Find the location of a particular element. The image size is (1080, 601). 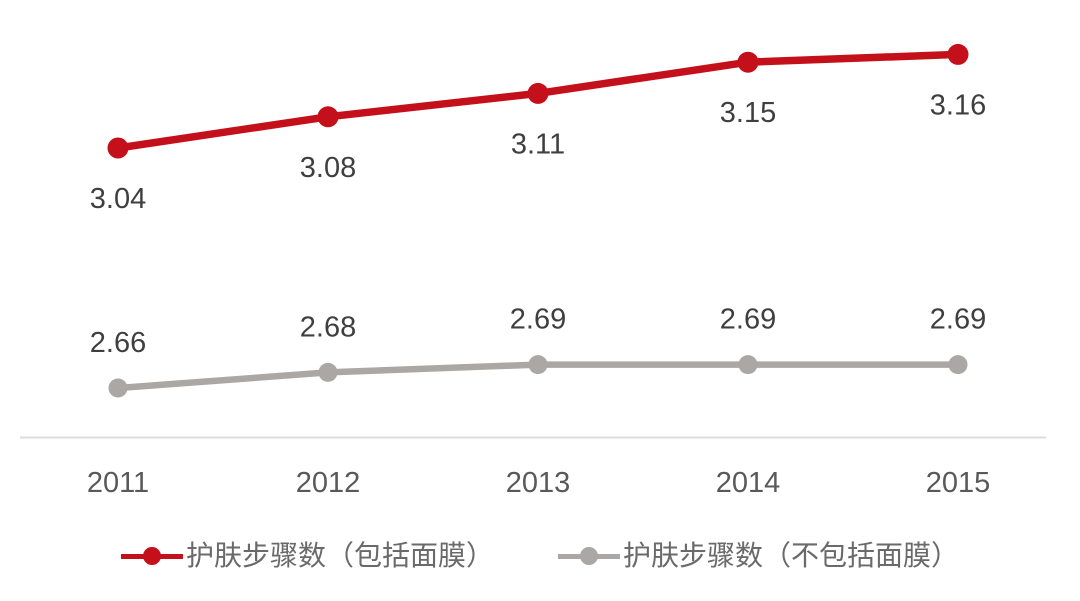

legend-item-without-mask: 护肤步骤数（不包括面膜） is located at coordinates (758, 556).